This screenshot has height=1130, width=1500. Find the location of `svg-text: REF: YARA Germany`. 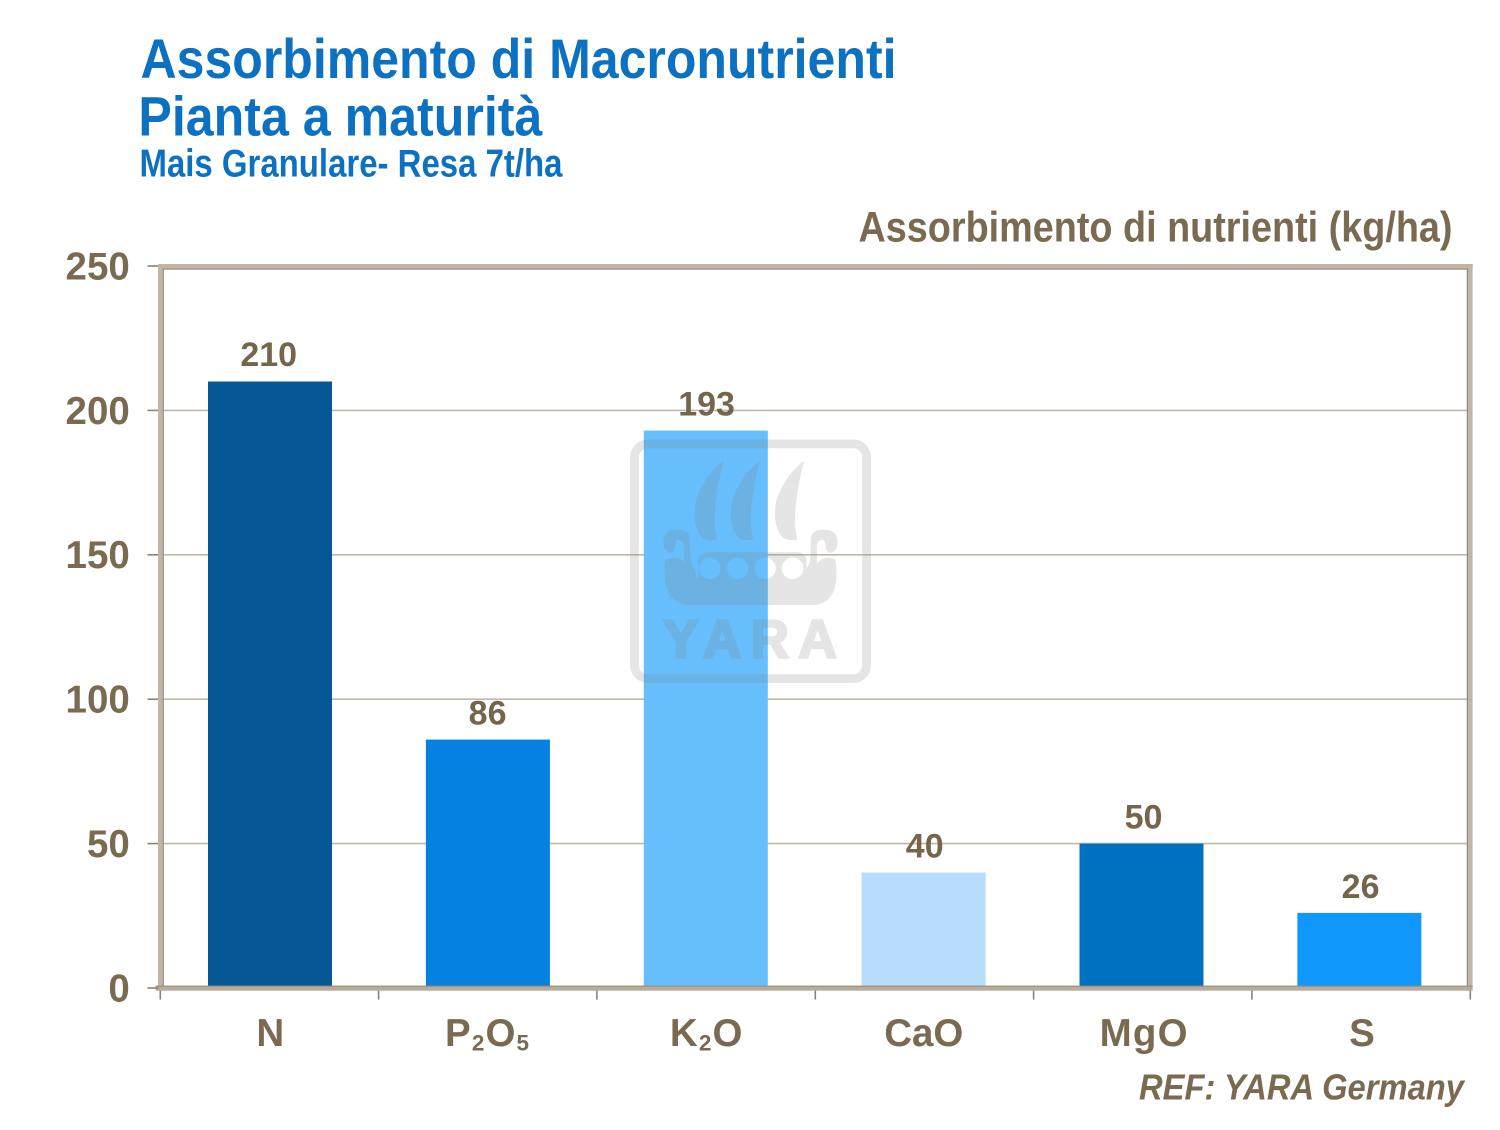

svg-text: REF: YARA Germany is located at coordinates (1302, 1086).